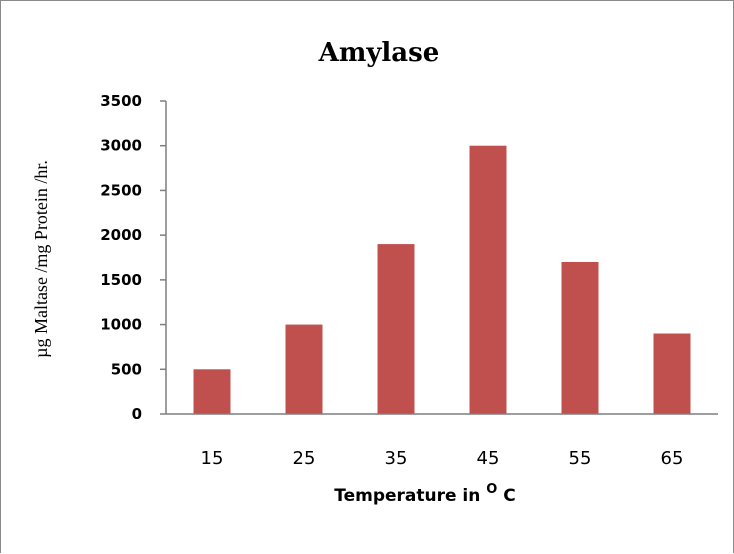 Image resolution: width=734 pixels, height=554 pixels. Describe the element at coordinates (121, 280) in the screenshot. I see `y-tick-label: 1500` at that location.